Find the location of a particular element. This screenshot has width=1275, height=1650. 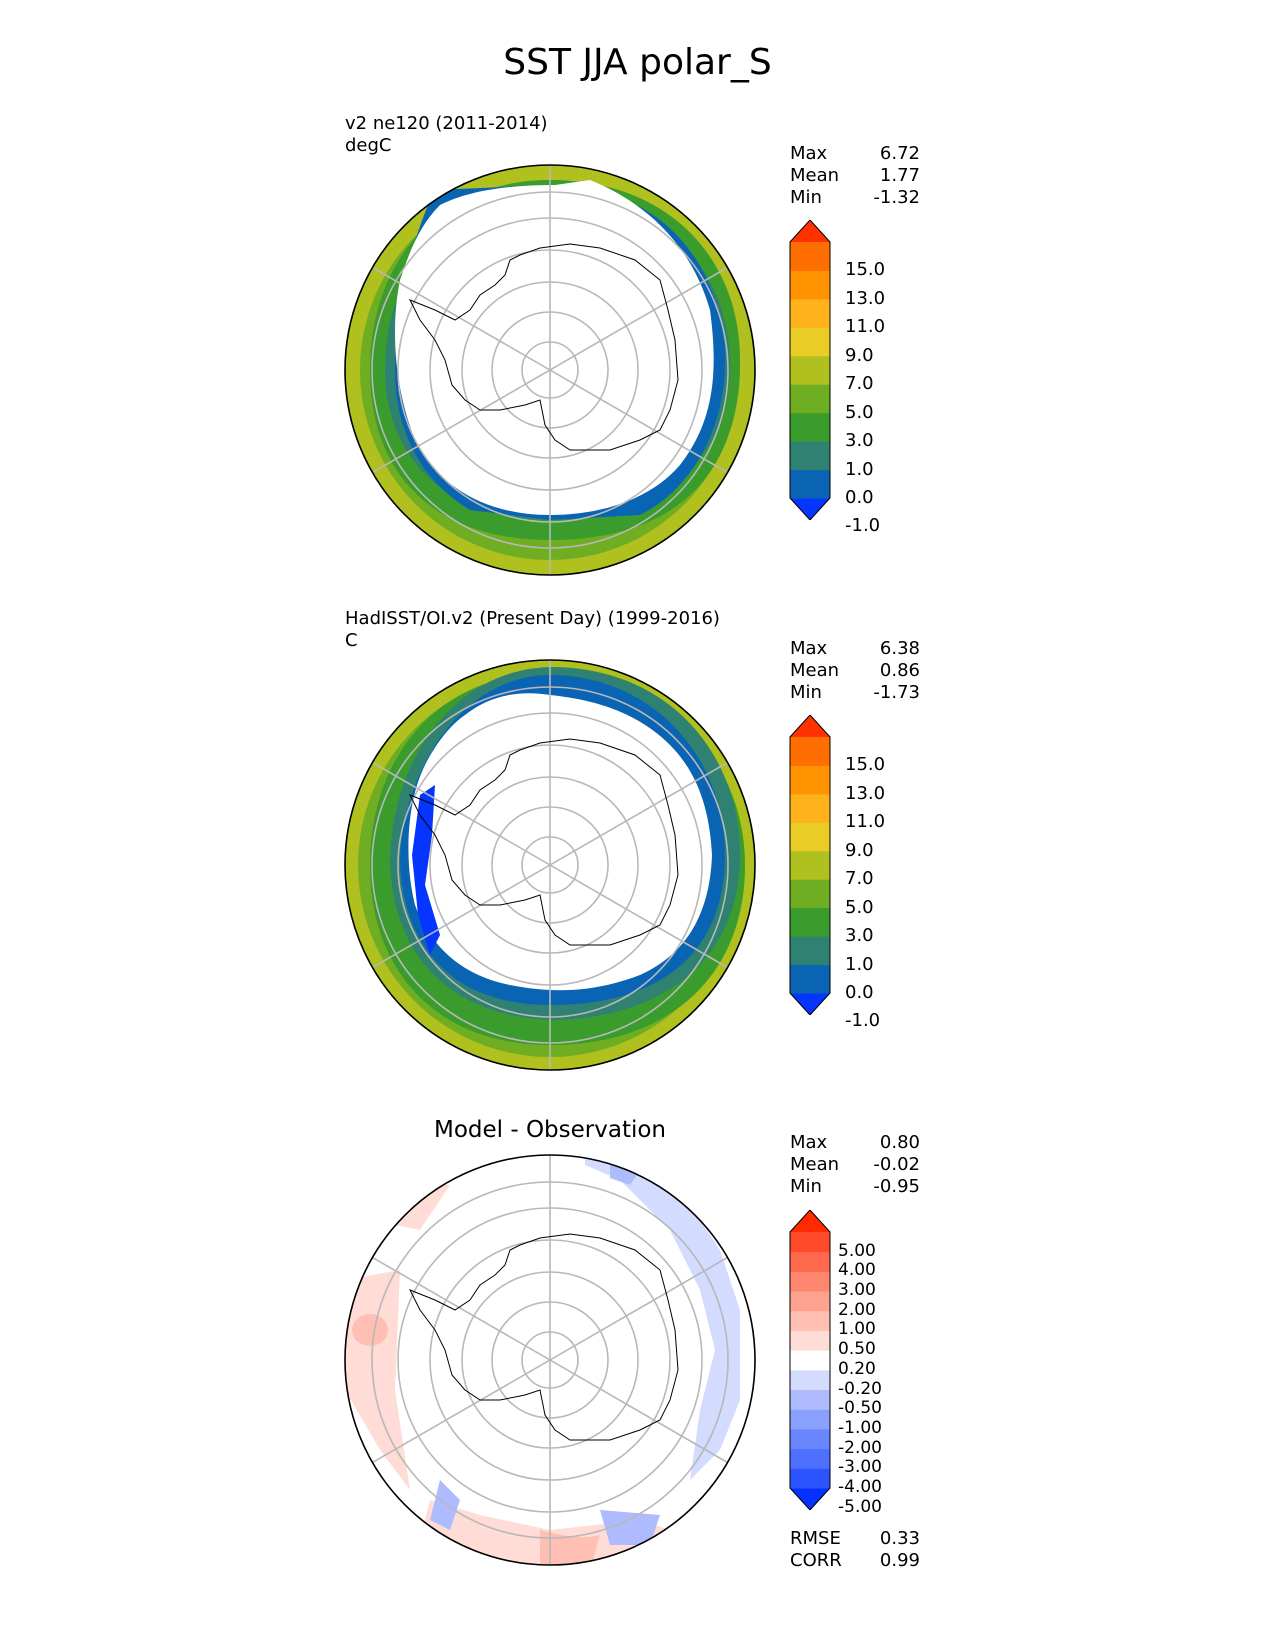

colorbar-tick-label: -1.00 is located at coordinates (860, 1427).